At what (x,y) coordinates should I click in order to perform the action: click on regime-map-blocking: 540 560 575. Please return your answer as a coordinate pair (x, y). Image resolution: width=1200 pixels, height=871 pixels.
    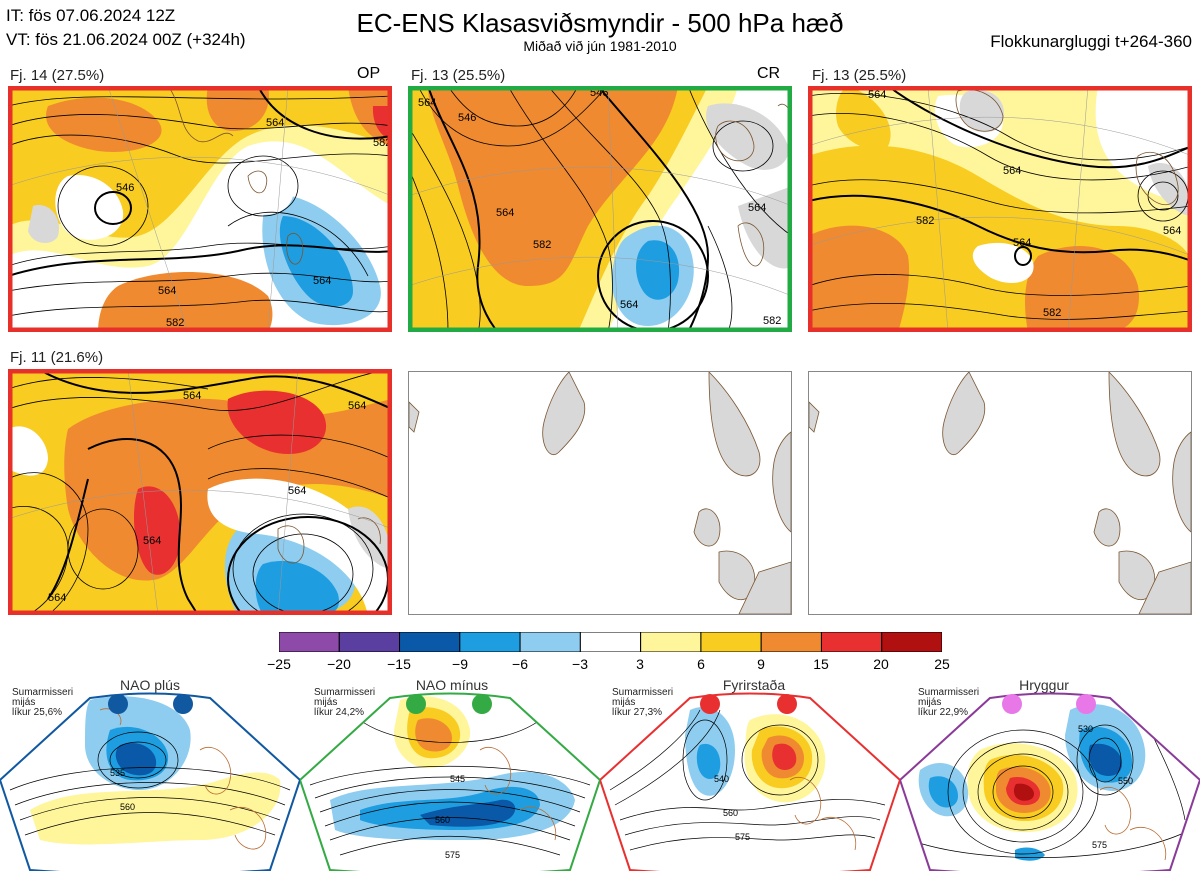
    Looking at the image, I should click on (750, 781).